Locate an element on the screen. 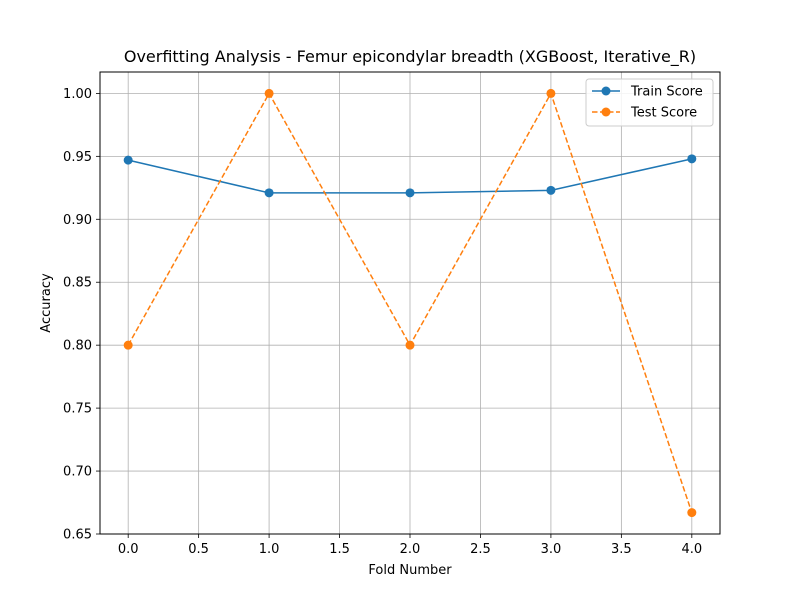 This screenshot has width=800, height=600. y-tick-label: 0.70 is located at coordinates (77, 472).